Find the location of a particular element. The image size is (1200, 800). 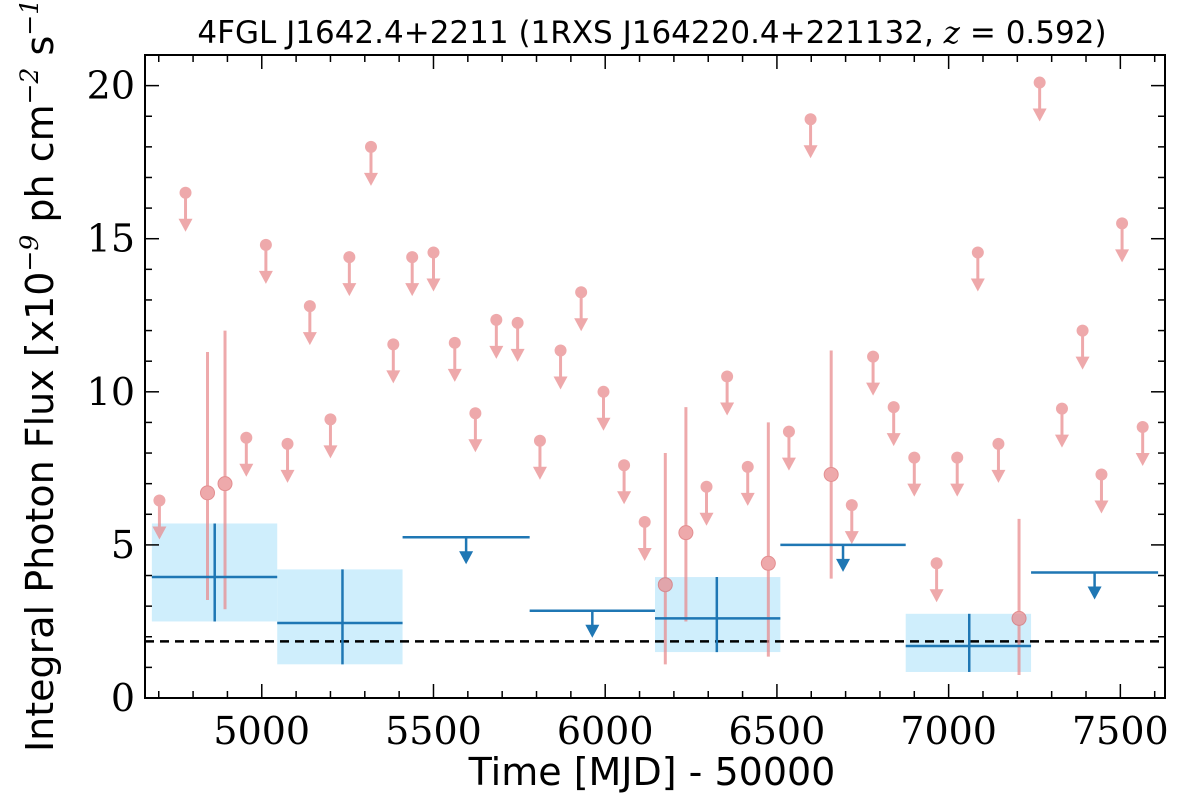

x-tick-label: 6000 is located at coordinates (605, 731).